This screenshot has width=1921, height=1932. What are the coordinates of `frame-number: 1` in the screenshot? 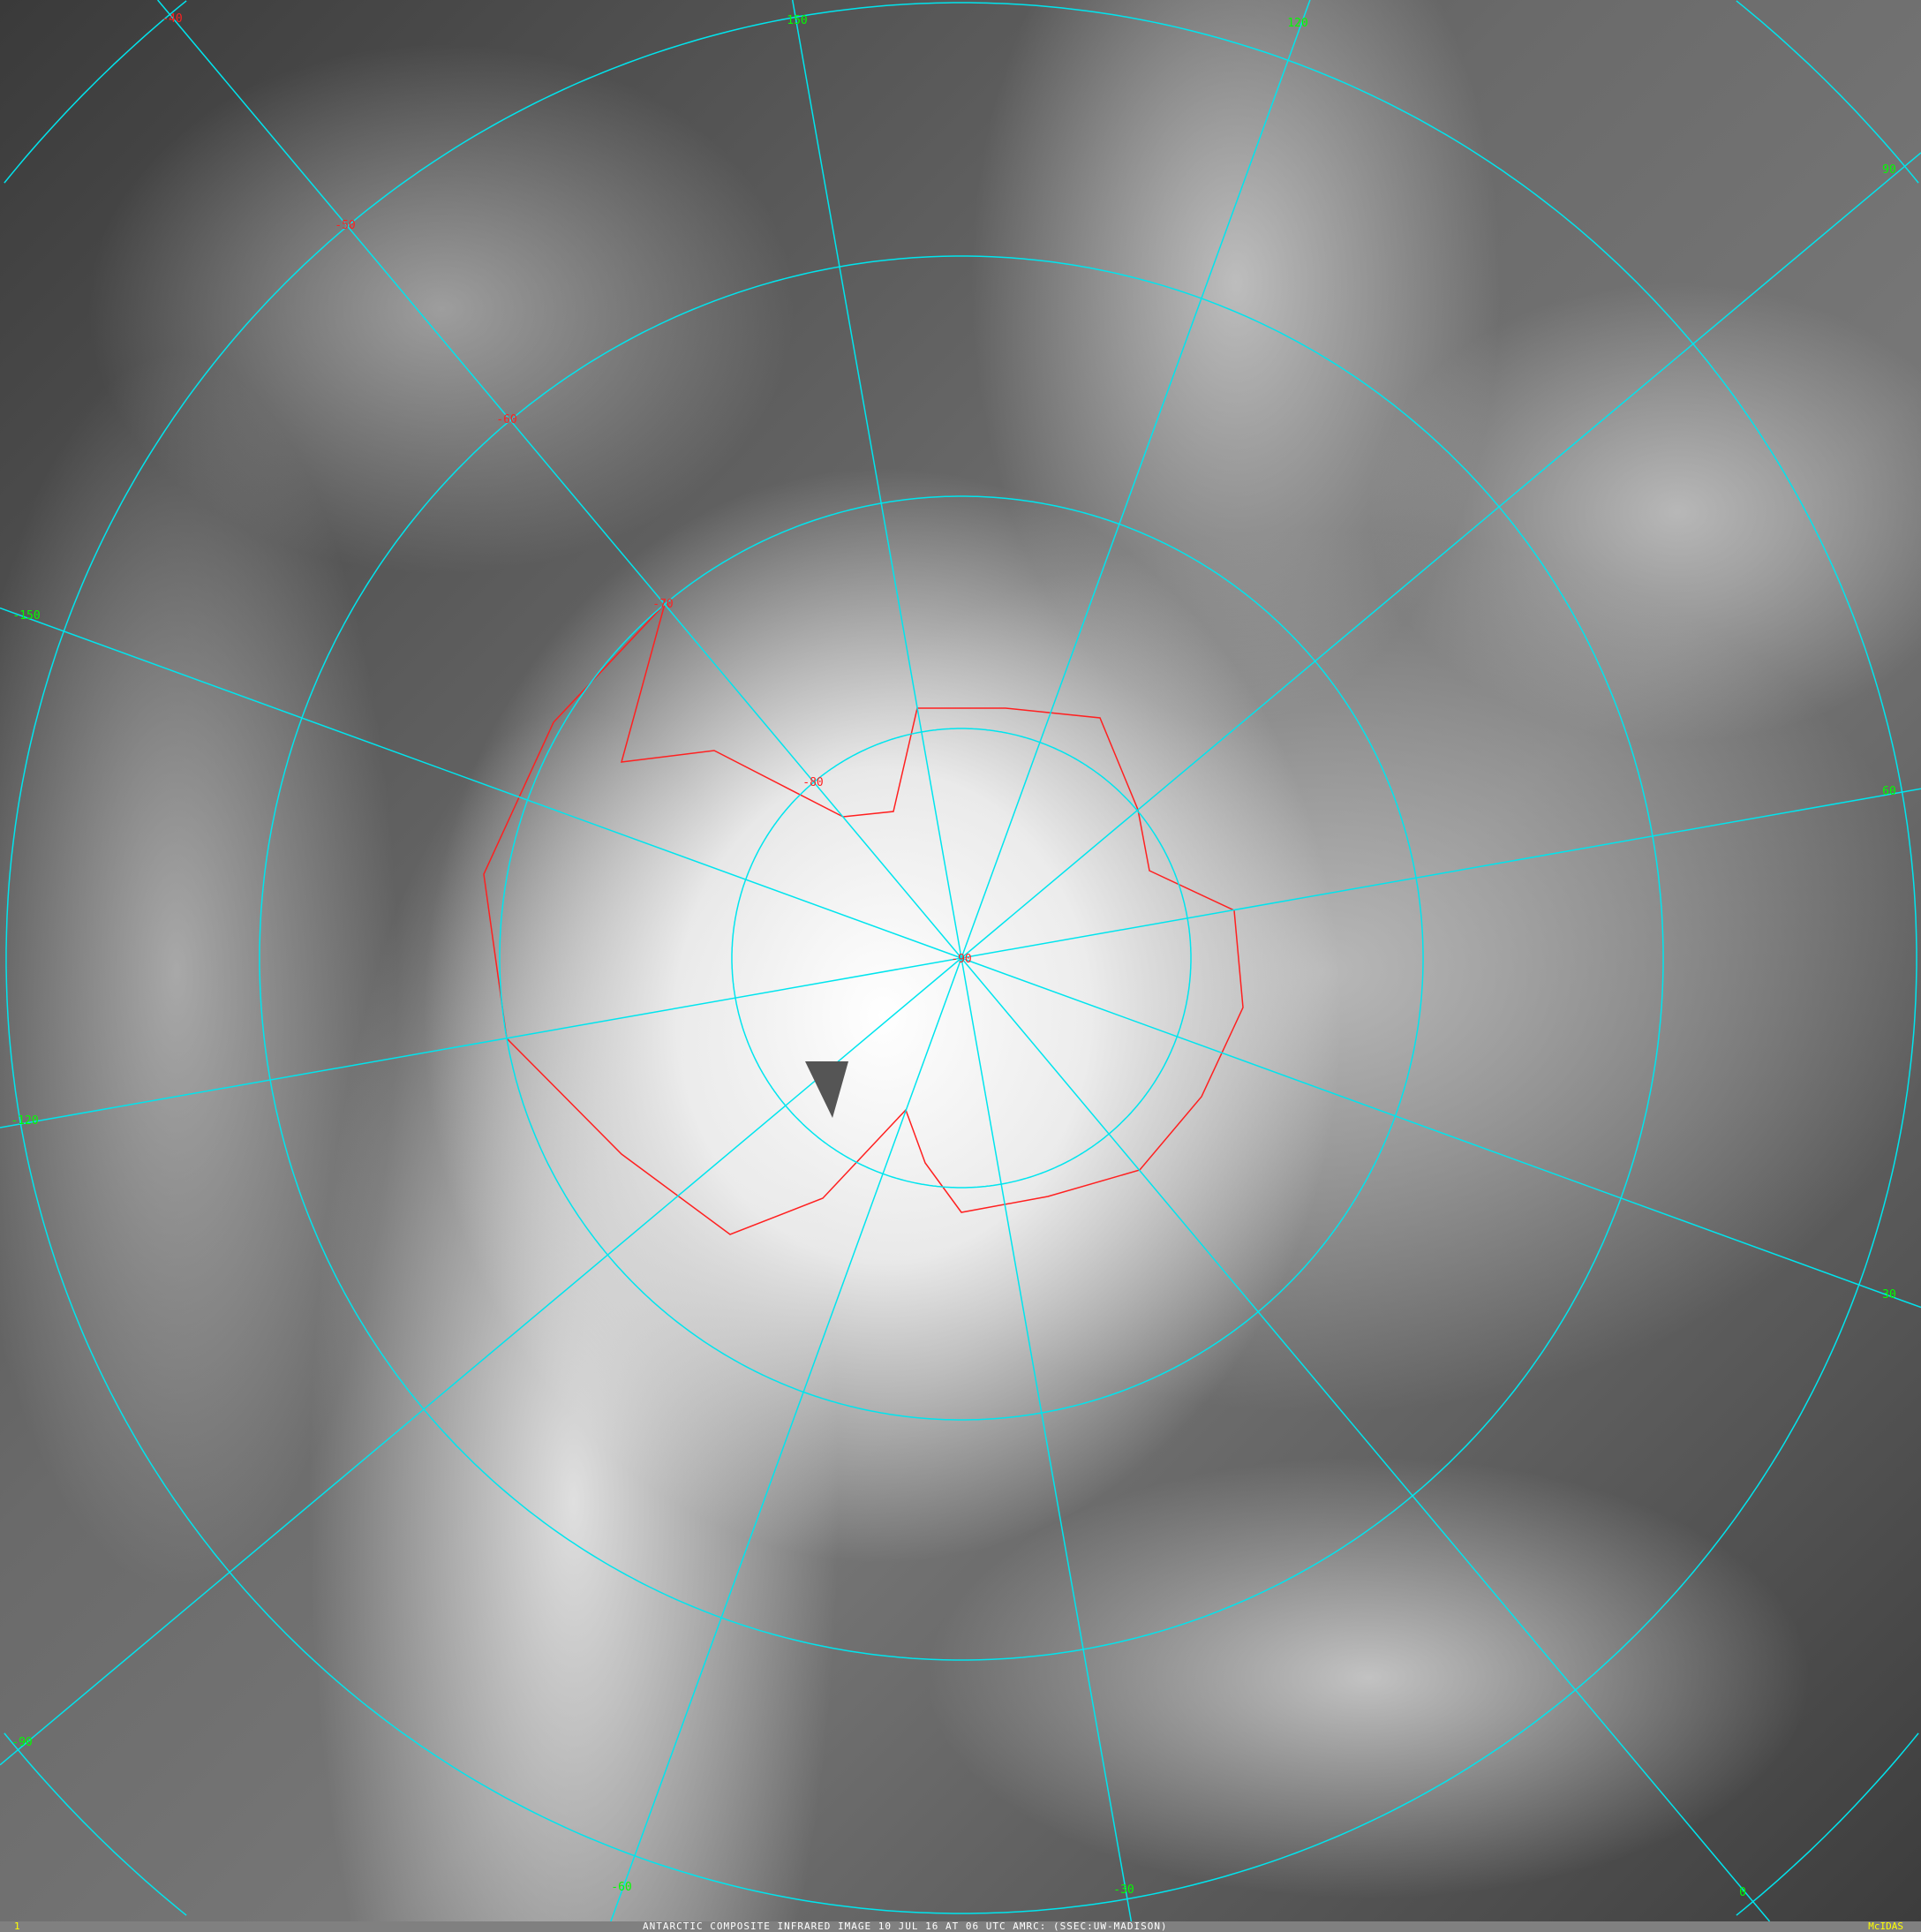 It's located at (17, 1927).